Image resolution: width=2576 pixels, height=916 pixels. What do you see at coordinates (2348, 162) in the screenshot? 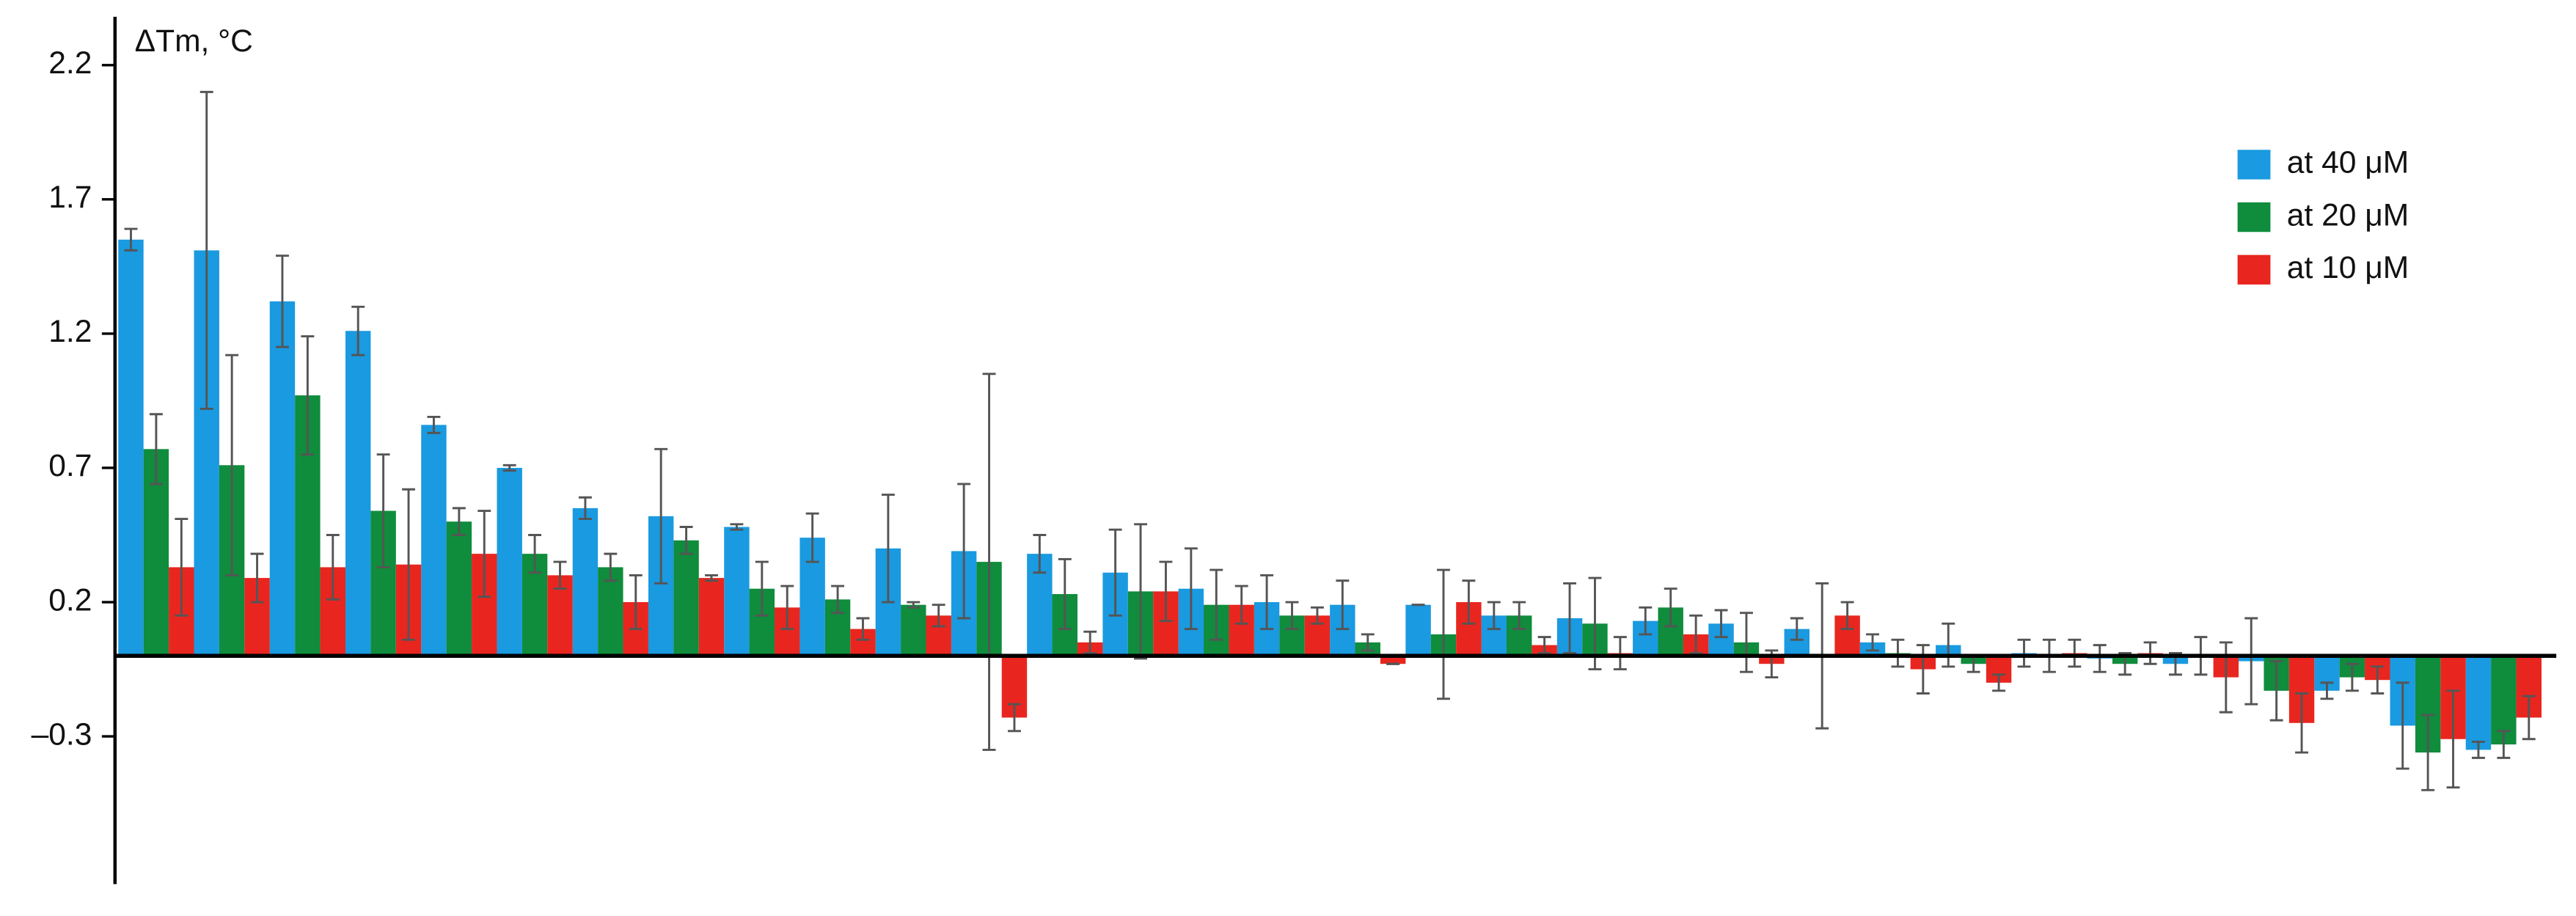
I see `legend-label: at 40 μM` at bounding box center [2348, 162].